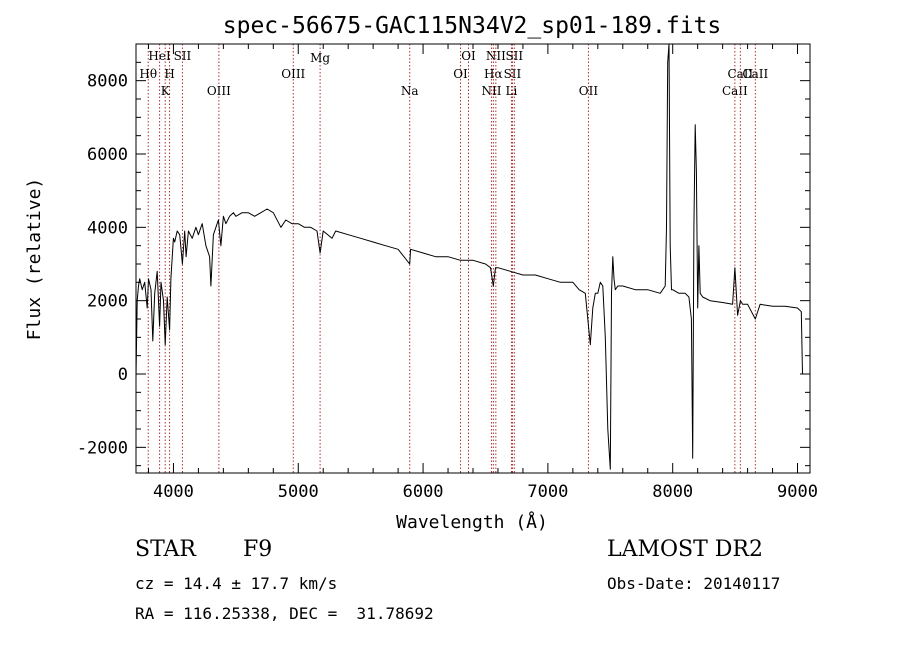 Image resolution: width=900 pixels, height=649 pixels. I want to click on x-tick-label: 4000, so click(173, 492).